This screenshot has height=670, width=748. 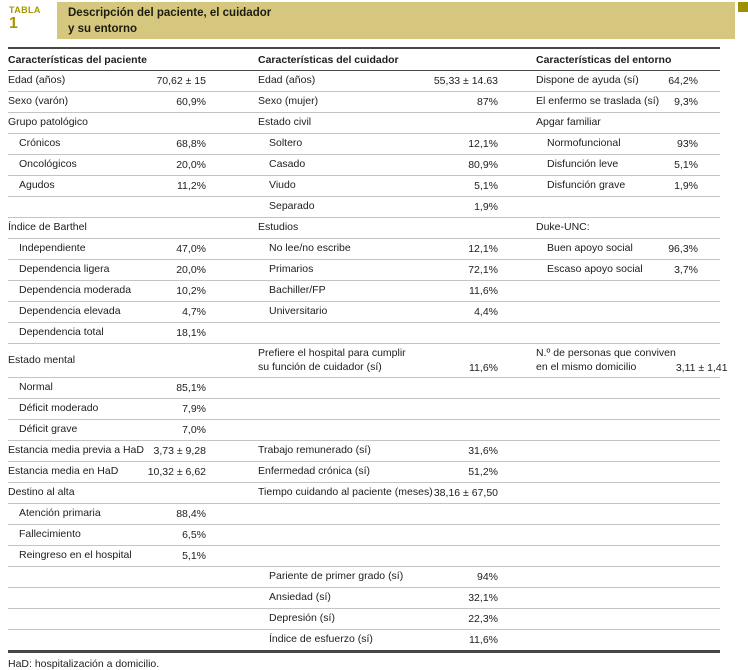 What do you see at coordinates (397, 270) in the screenshot?
I see `table-cell: Primarios 72,1%` at bounding box center [397, 270].